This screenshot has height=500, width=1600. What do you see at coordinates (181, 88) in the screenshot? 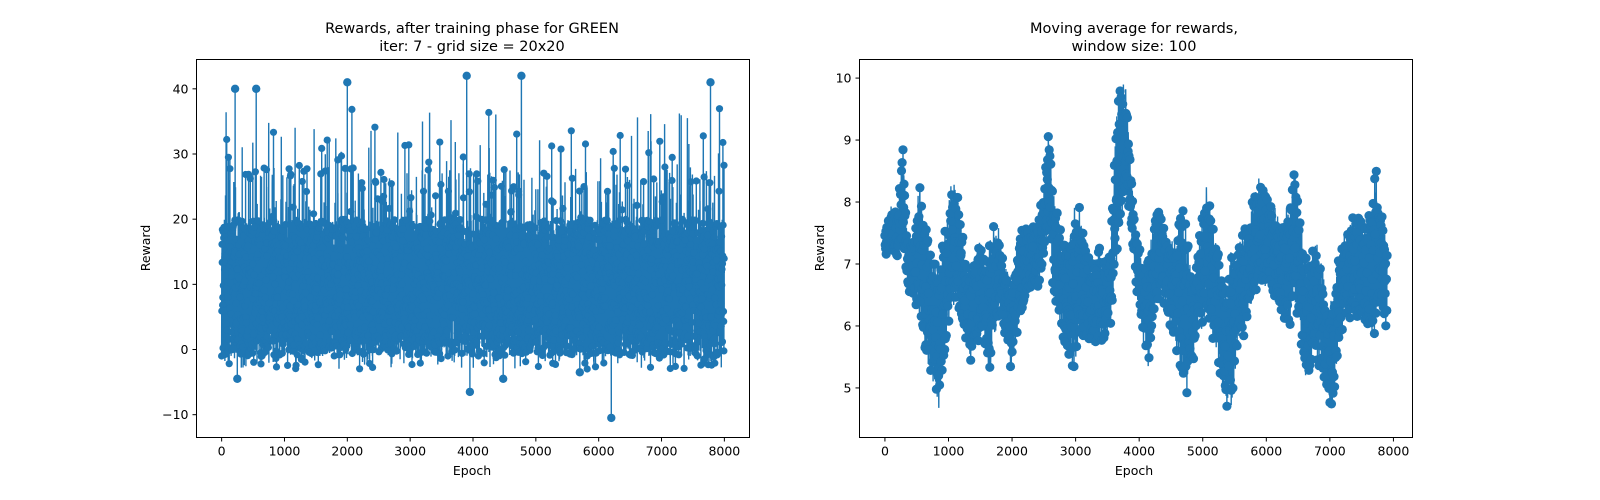
I see `y-tick-label: 40` at bounding box center [181, 88].